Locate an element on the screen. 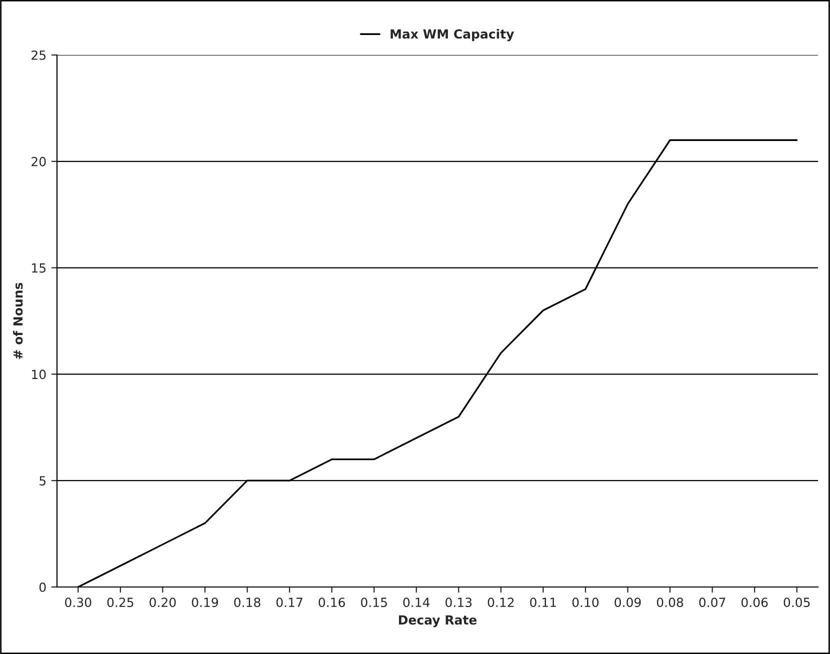  x-tick-label: 0.05 is located at coordinates (797, 603).